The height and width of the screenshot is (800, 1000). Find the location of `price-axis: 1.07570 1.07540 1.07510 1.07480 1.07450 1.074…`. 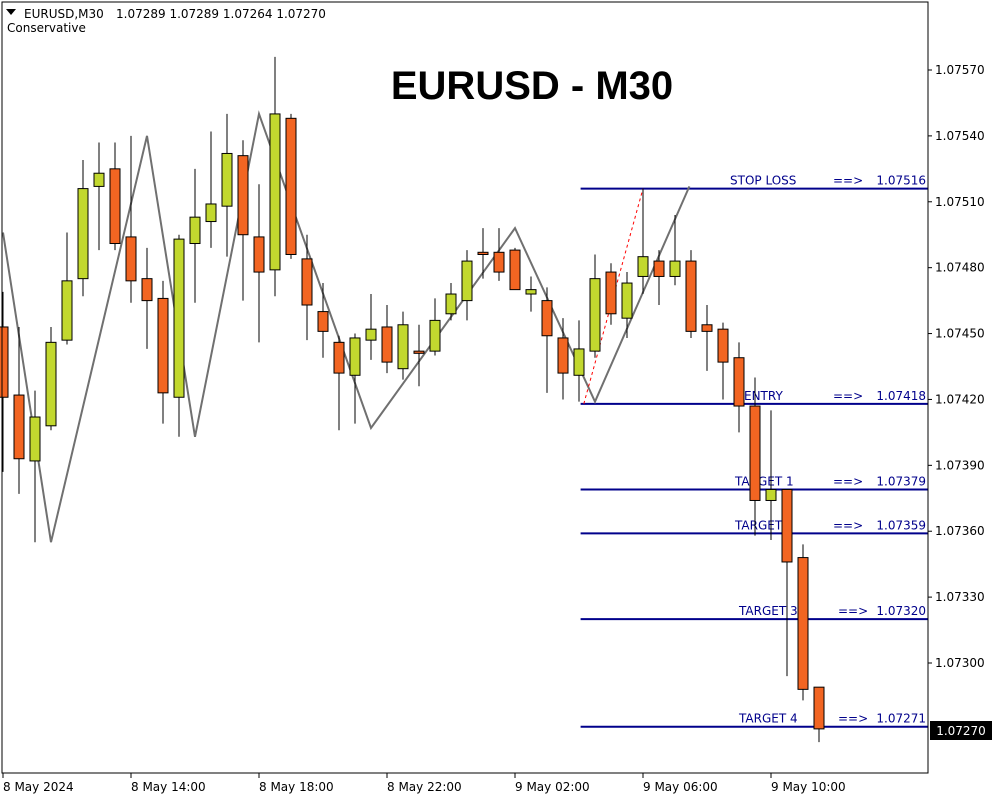

price-axis: 1.07570 1.07540 1.07510 1.07480 1.07450 1.074… is located at coordinates (956, 366).